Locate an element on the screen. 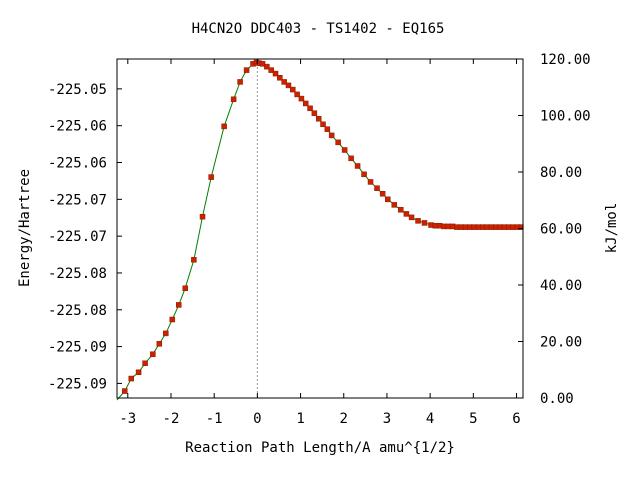 The width and height of the screenshot is (640, 480). x-tick-label: 1 is located at coordinates (300, 419).